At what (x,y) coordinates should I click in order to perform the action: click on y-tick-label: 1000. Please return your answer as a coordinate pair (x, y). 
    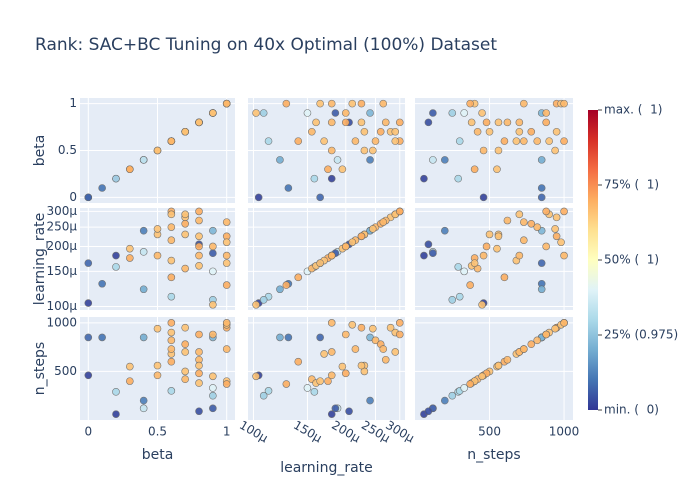
    Looking at the image, I should click on (61, 322).